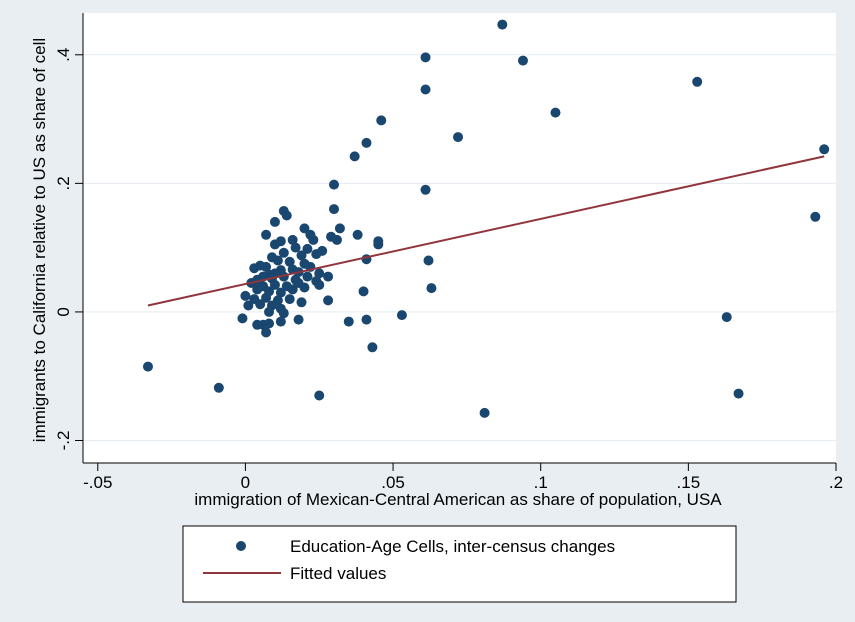  What do you see at coordinates (689, 482) in the screenshot?
I see `x-tick-label-4: .15` at bounding box center [689, 482].